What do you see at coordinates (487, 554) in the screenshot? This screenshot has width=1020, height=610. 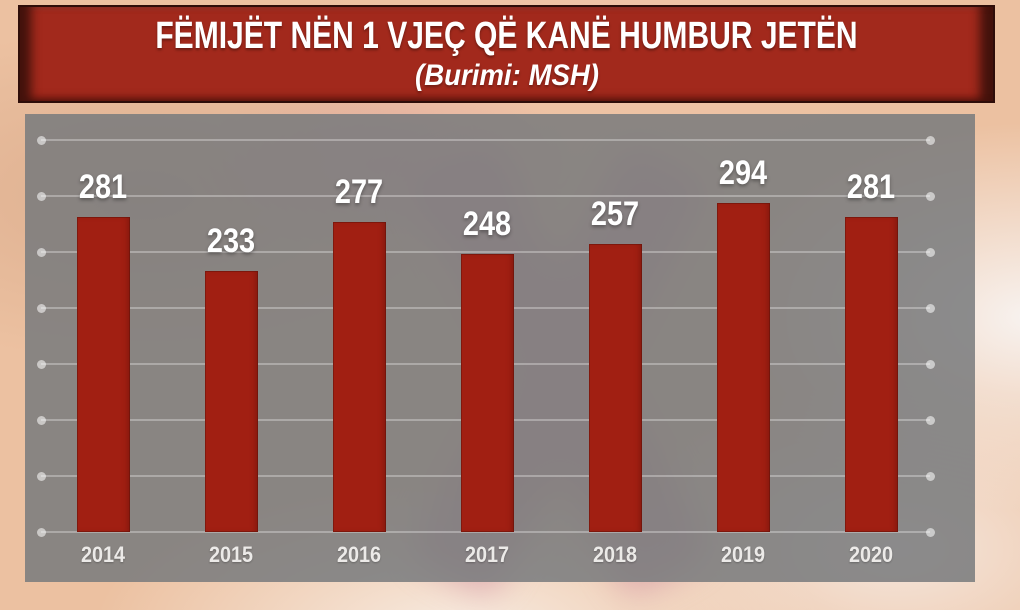 I see `x-axis-label: 2017` at bounding box center [487, 554].